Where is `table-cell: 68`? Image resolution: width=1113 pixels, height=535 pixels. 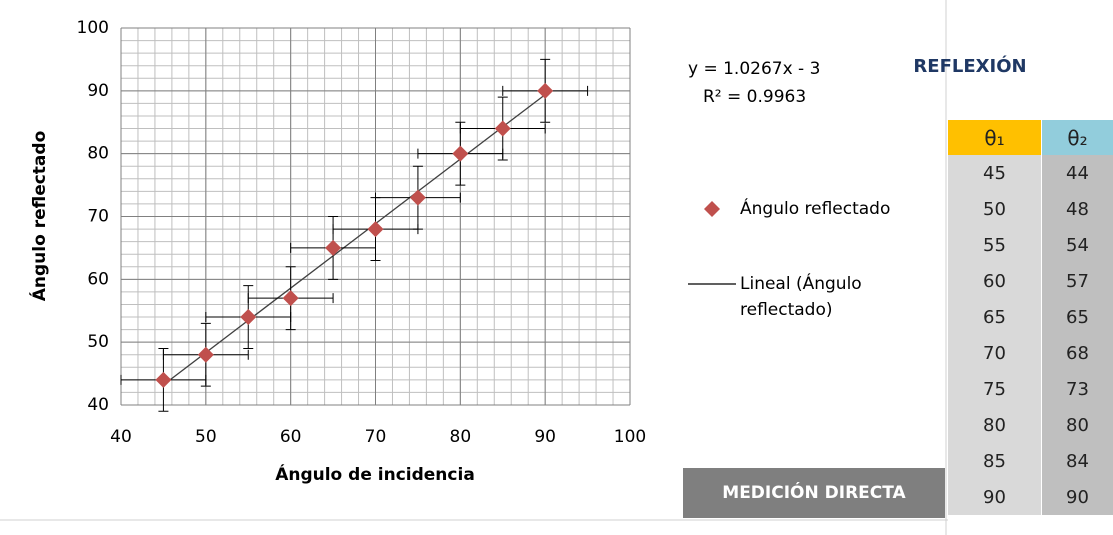
table-cell: 68 is located at coordinates (1077, 353).